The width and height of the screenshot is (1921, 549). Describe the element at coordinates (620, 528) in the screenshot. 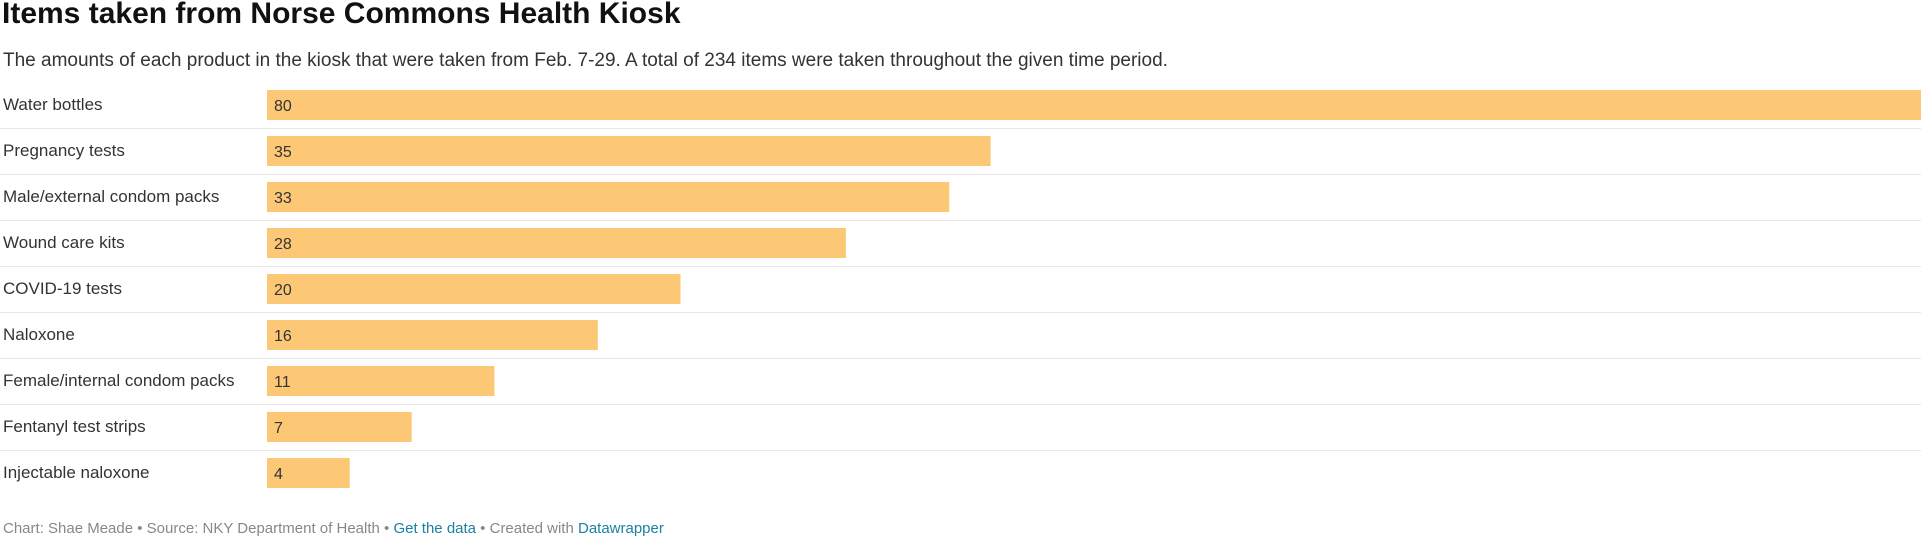

I see `datawrapper-link: Datawrapper` at that location.